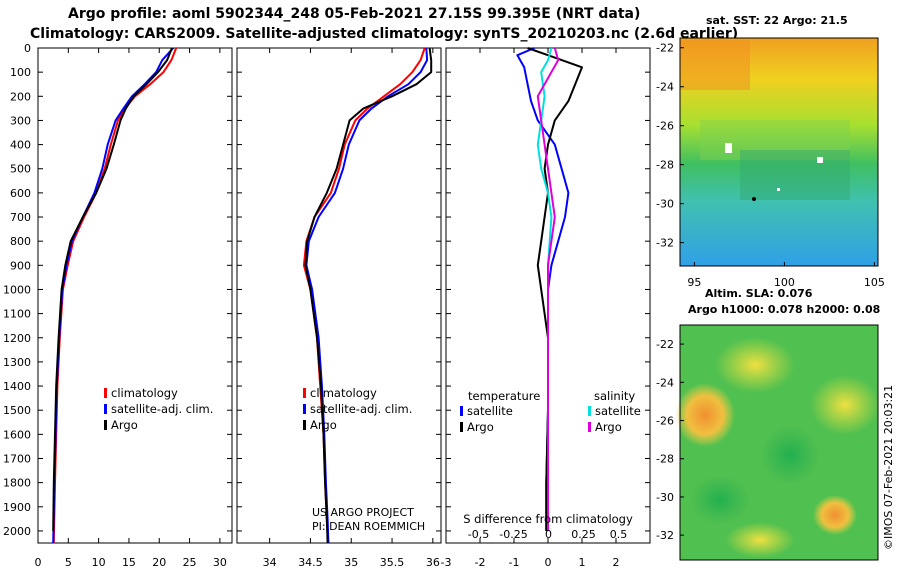 Image resolution: width=900 pixels, height=580 pixels. What do you see at coordinates (665, 204) in the screenshot?
I see `sst-lat-tick-label: -30` at bounding box center [665, 204].